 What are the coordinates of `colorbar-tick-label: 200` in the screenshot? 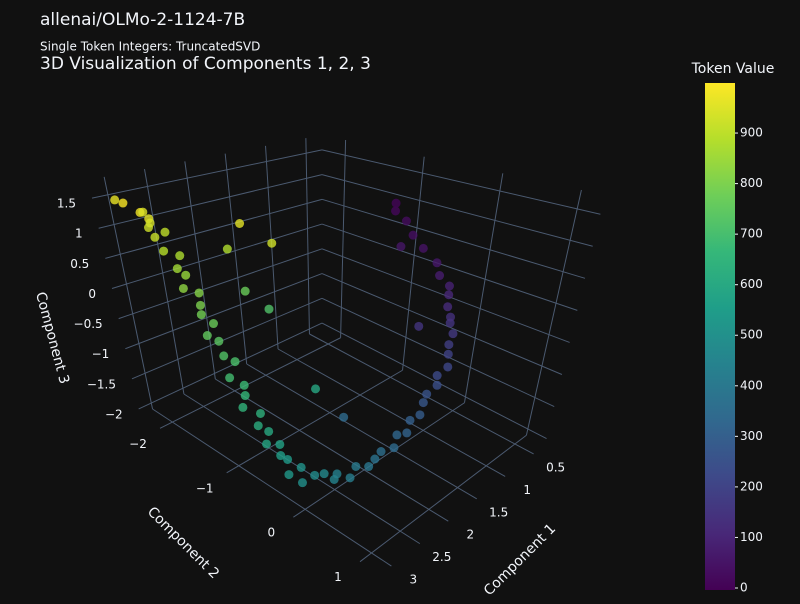 It's located at (751, 486).